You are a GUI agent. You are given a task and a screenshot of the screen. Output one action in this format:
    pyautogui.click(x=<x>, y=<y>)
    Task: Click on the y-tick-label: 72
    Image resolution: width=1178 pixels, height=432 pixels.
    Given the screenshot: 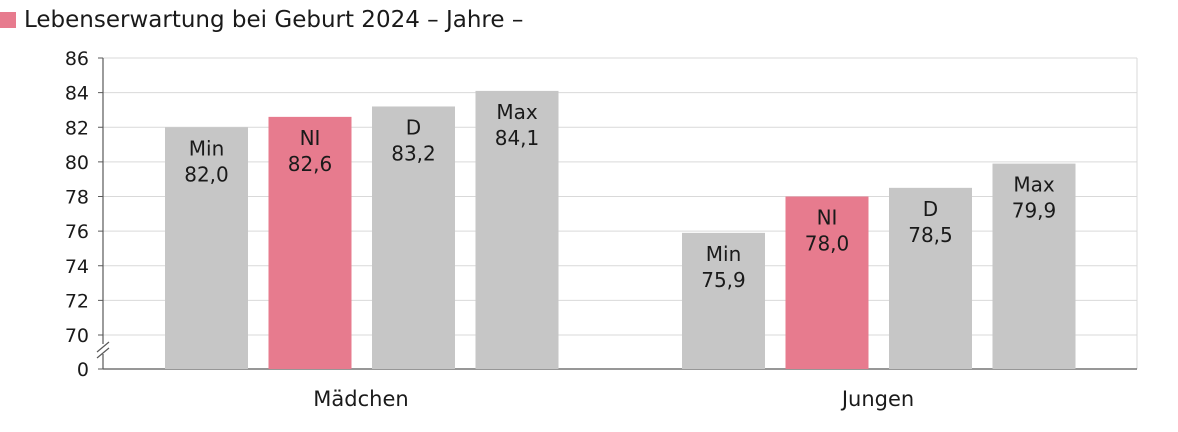 What is the action you would take?
    pyautogui.click(x=77, y=301)
    